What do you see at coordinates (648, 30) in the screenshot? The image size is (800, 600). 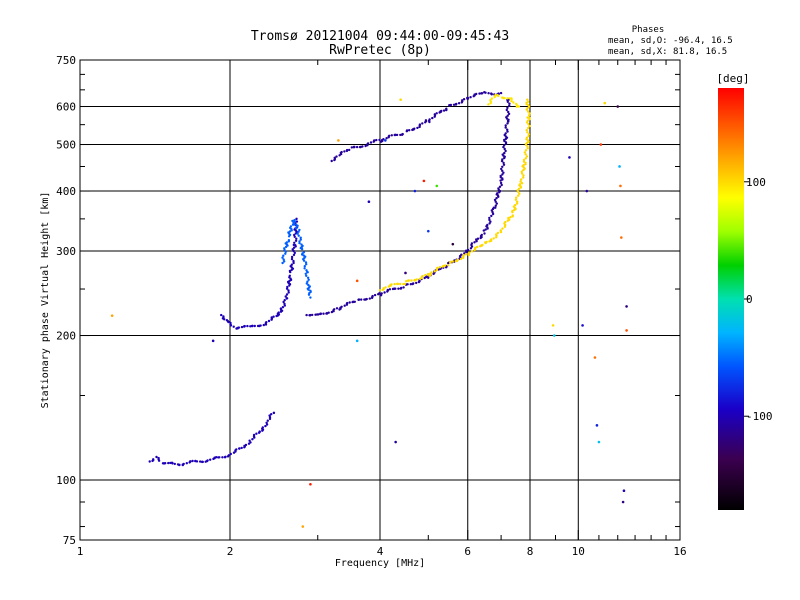 I see `phase-stats-heading: Phases` at bounding box center [648, 30].